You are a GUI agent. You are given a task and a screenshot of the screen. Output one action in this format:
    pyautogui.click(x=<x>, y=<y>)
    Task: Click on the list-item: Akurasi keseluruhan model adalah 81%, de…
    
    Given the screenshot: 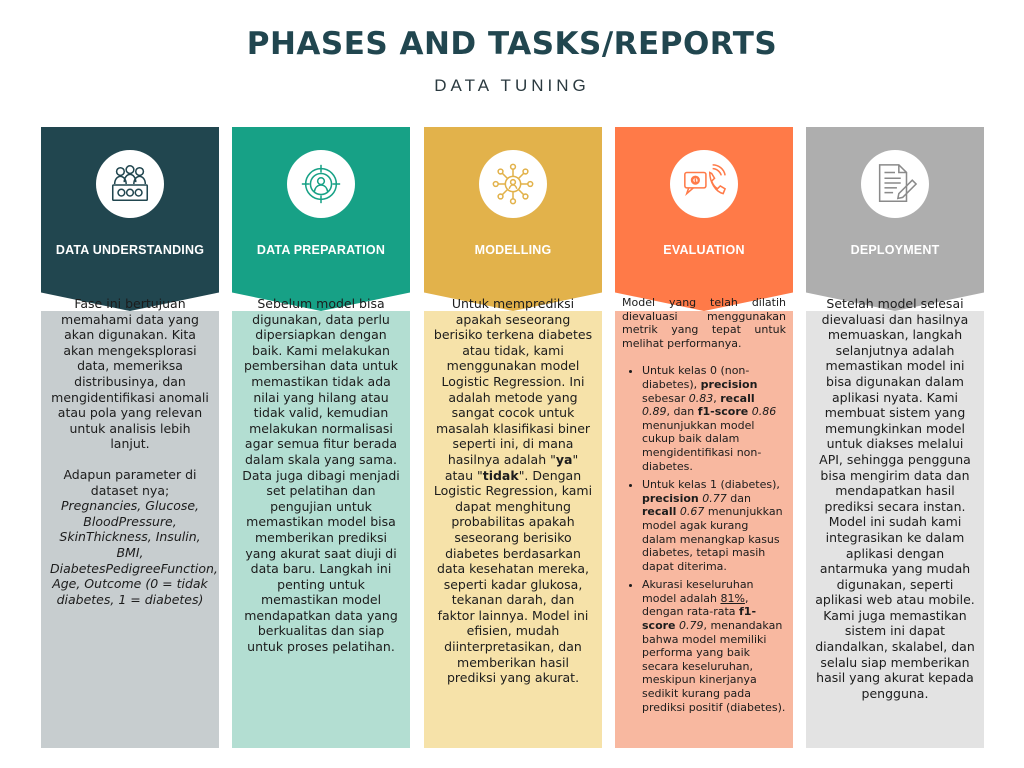 What is the action you would take?
    pyautogui.click(x=714, y=646)
    